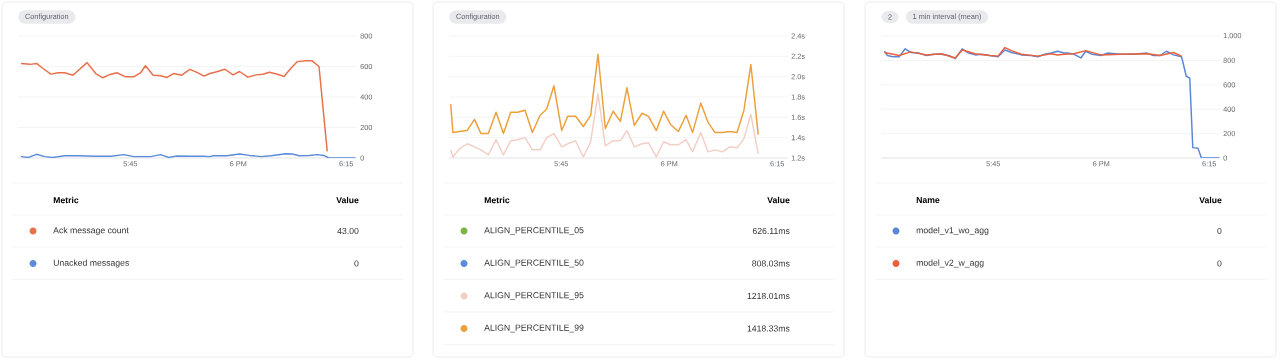 This screenshot has height=360, width=1280. I want to click on legend-label: ALIGN_PERCENTILE_95, so click(534, 296).